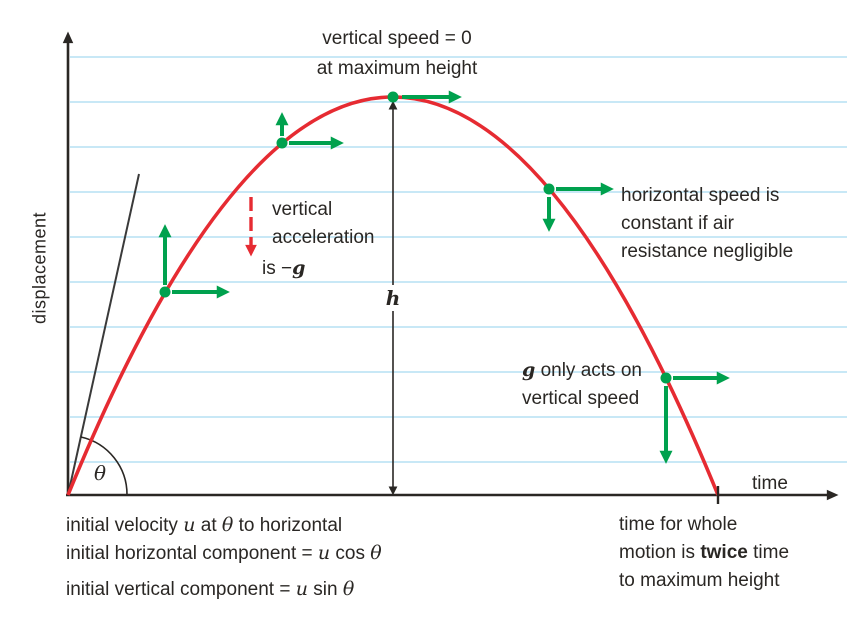  I want to click on whole-motion-time-text: time, so click(768, 552).